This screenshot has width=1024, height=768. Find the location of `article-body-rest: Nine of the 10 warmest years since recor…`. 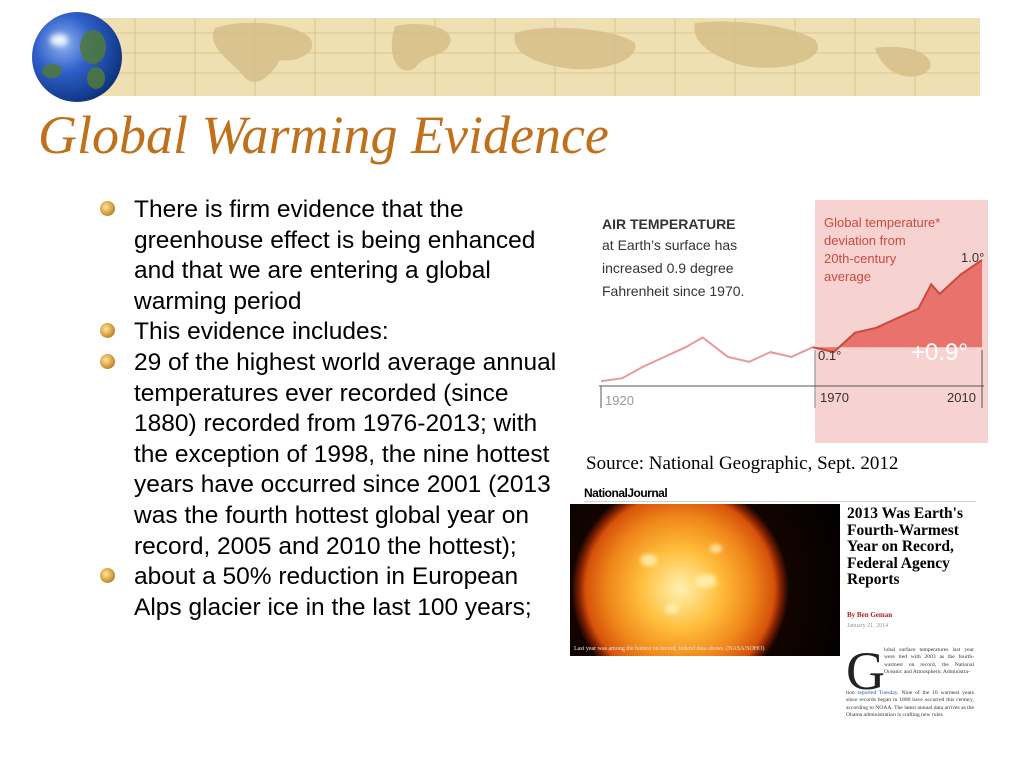

article-body-rest: Nine of the 10 warmest years since recor… is located at coordinates (910, 704).